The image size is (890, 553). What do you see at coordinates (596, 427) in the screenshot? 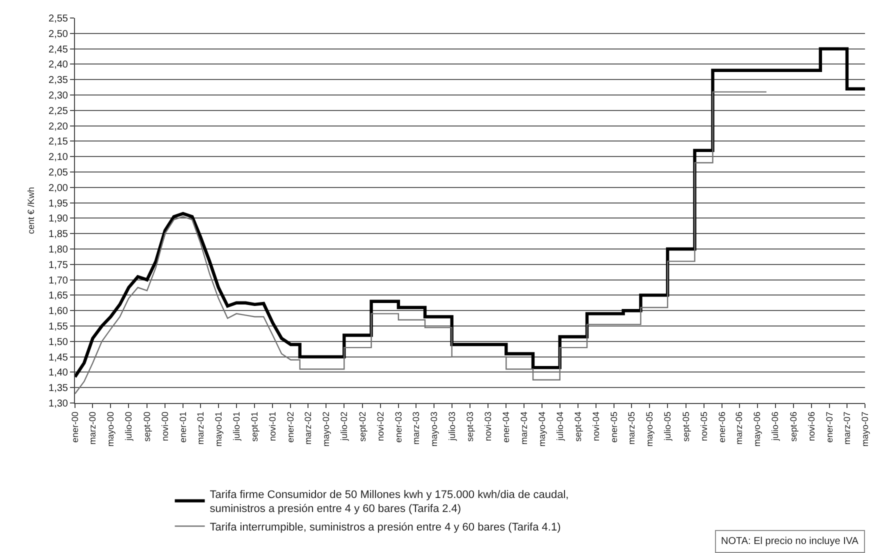
I see `x-tick-label: novi-04` at bounding box center [596, 427].